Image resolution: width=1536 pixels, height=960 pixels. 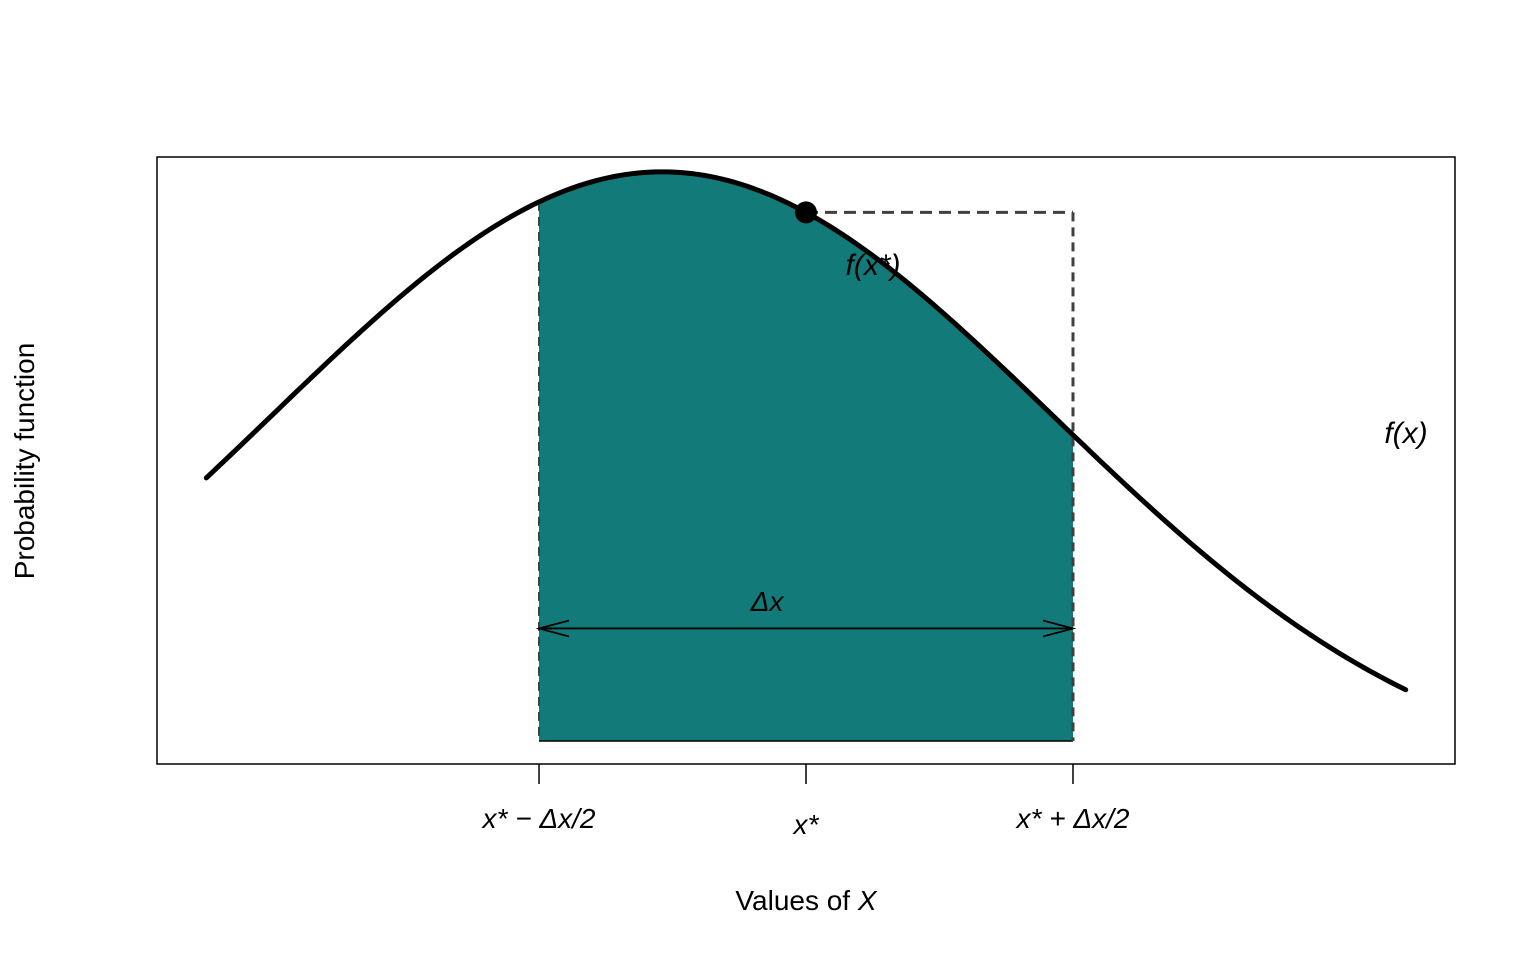 I want to click on x-axis-label: Values of X, so click(x=806, y=900).